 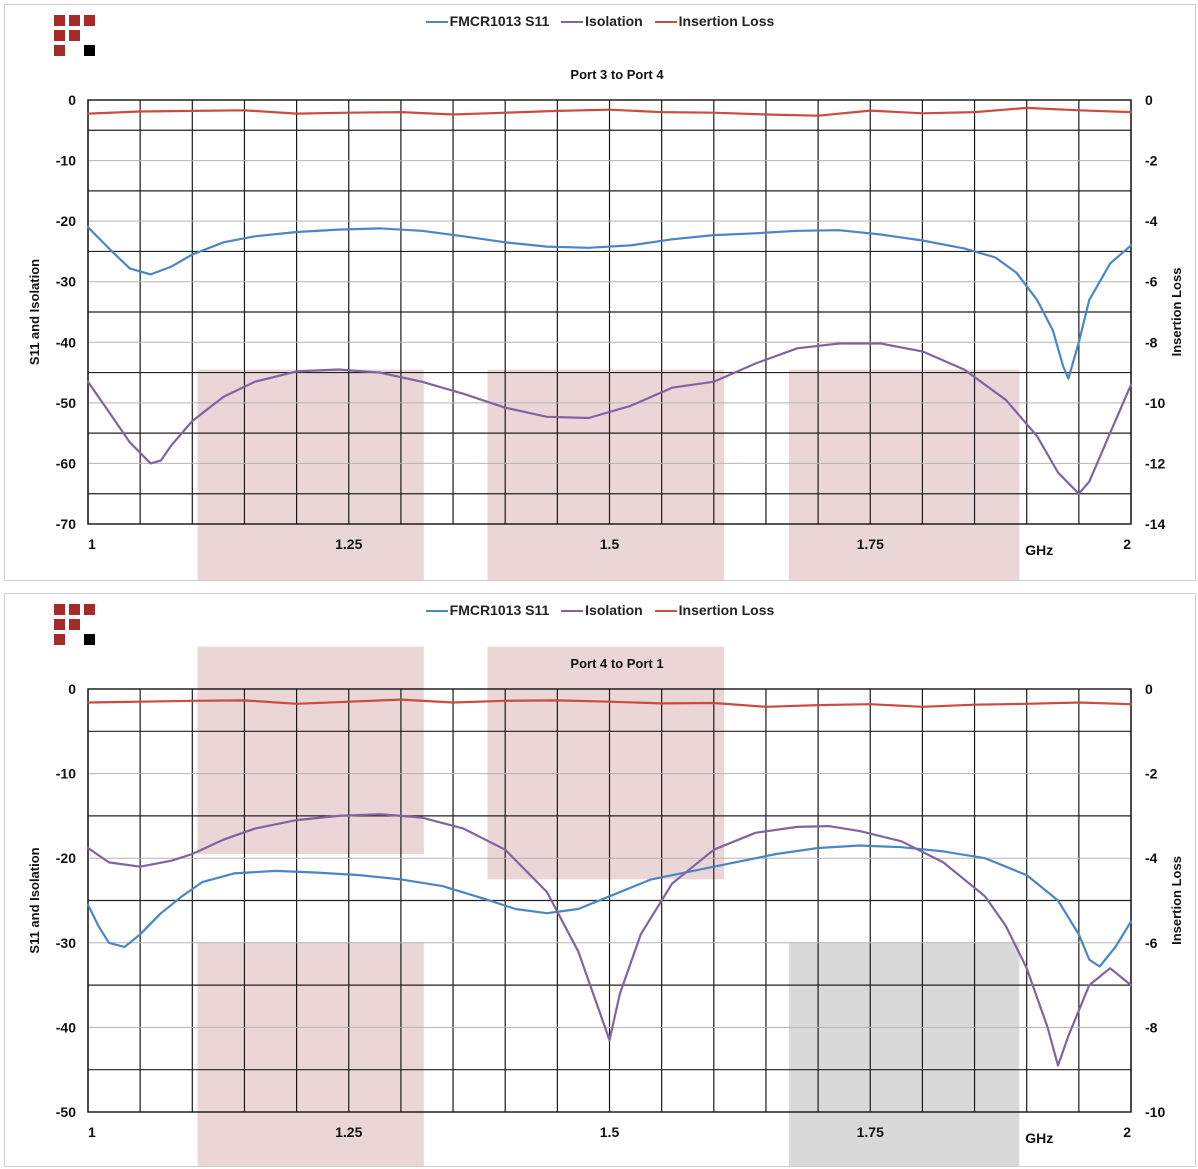 What do you see at coordinates (1155, 524) in the screenshot?
I see `y2-tick-label: -14` at bounding box center [1155, 524].